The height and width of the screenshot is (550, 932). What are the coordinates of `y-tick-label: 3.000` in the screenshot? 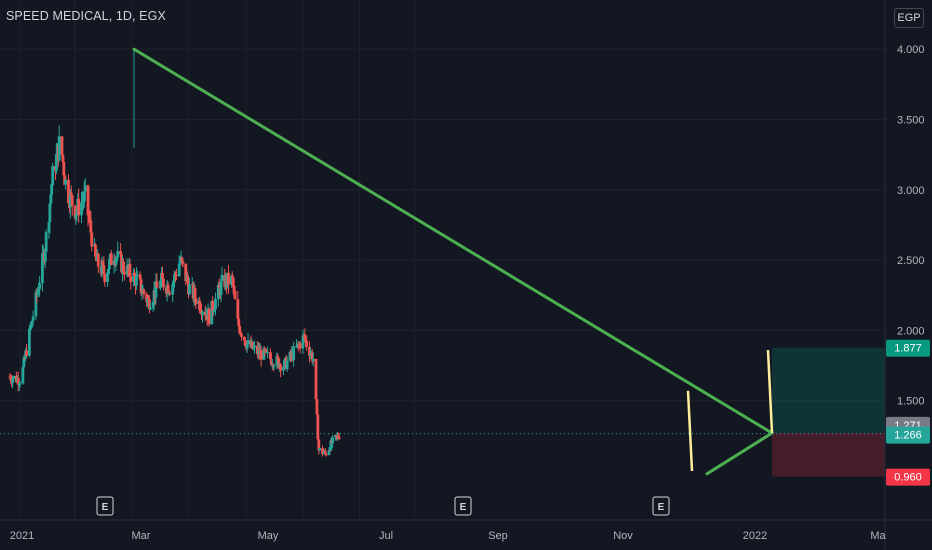 It's located at (911, 191).